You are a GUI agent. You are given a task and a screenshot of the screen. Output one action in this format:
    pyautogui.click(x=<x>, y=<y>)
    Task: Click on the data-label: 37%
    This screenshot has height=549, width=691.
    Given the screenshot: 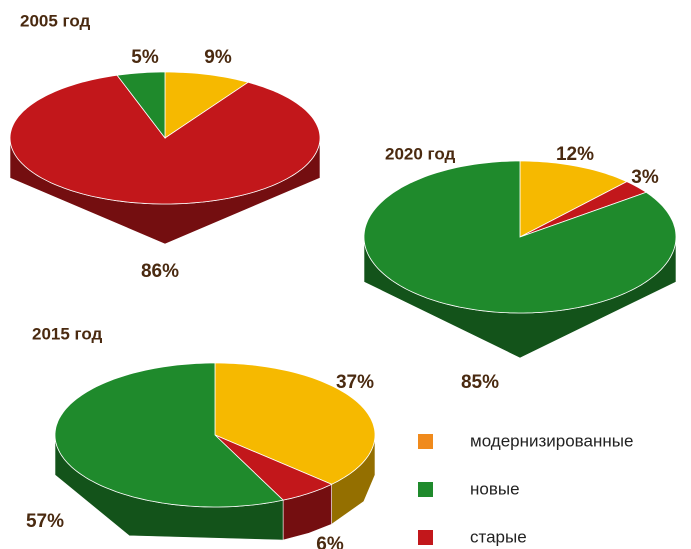 What is the action you would take?
    pyautogui.click(x=355, y=382)
    